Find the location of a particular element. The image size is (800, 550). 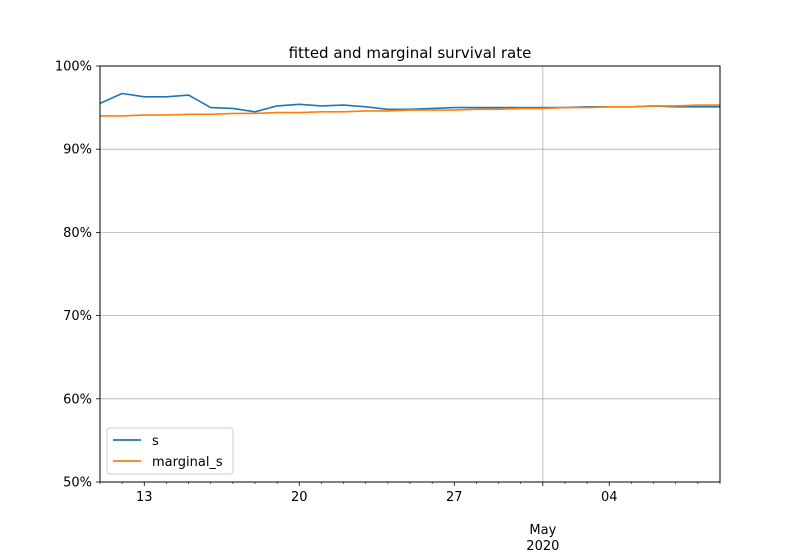

x-tick-label: 04 is located at coordinates (609, 497).